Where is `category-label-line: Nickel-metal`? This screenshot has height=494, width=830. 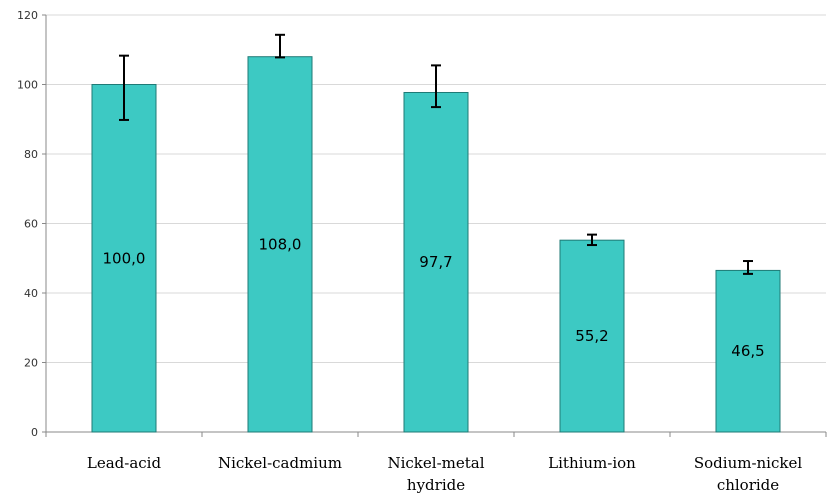
category-label-line: Nickel-metal is located at coordinates (435, 463).